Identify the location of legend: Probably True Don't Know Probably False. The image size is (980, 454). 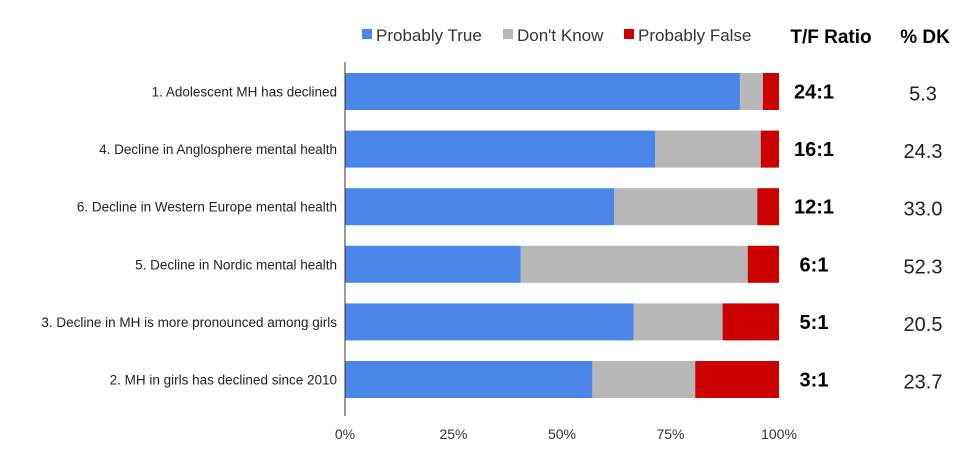
(556, 35).